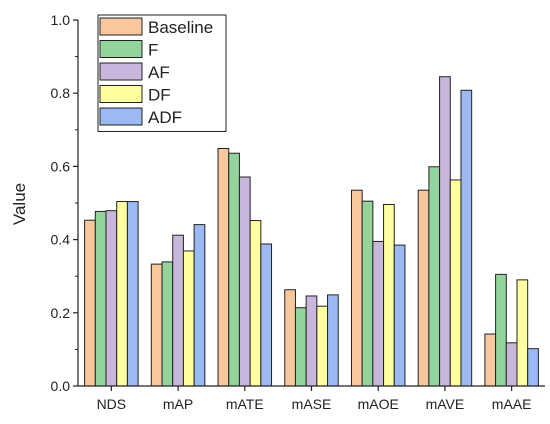 This screenshot has height=424, width=550. What do you see at coordinates (322, 346) in the screenshot?
I see `bar-df-mase` at bounding box center [322, 346].